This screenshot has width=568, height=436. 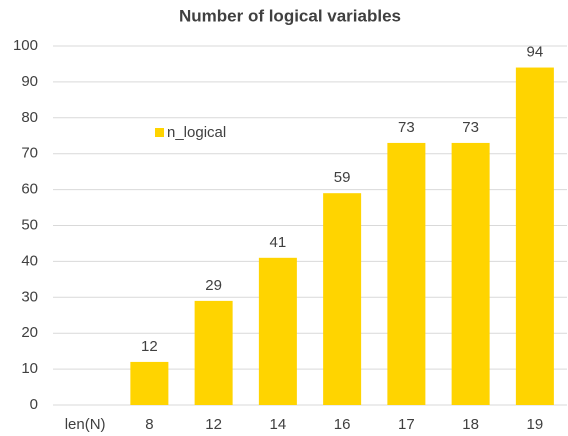 I want to click on data-label: 12, so click(x=149, y=346).